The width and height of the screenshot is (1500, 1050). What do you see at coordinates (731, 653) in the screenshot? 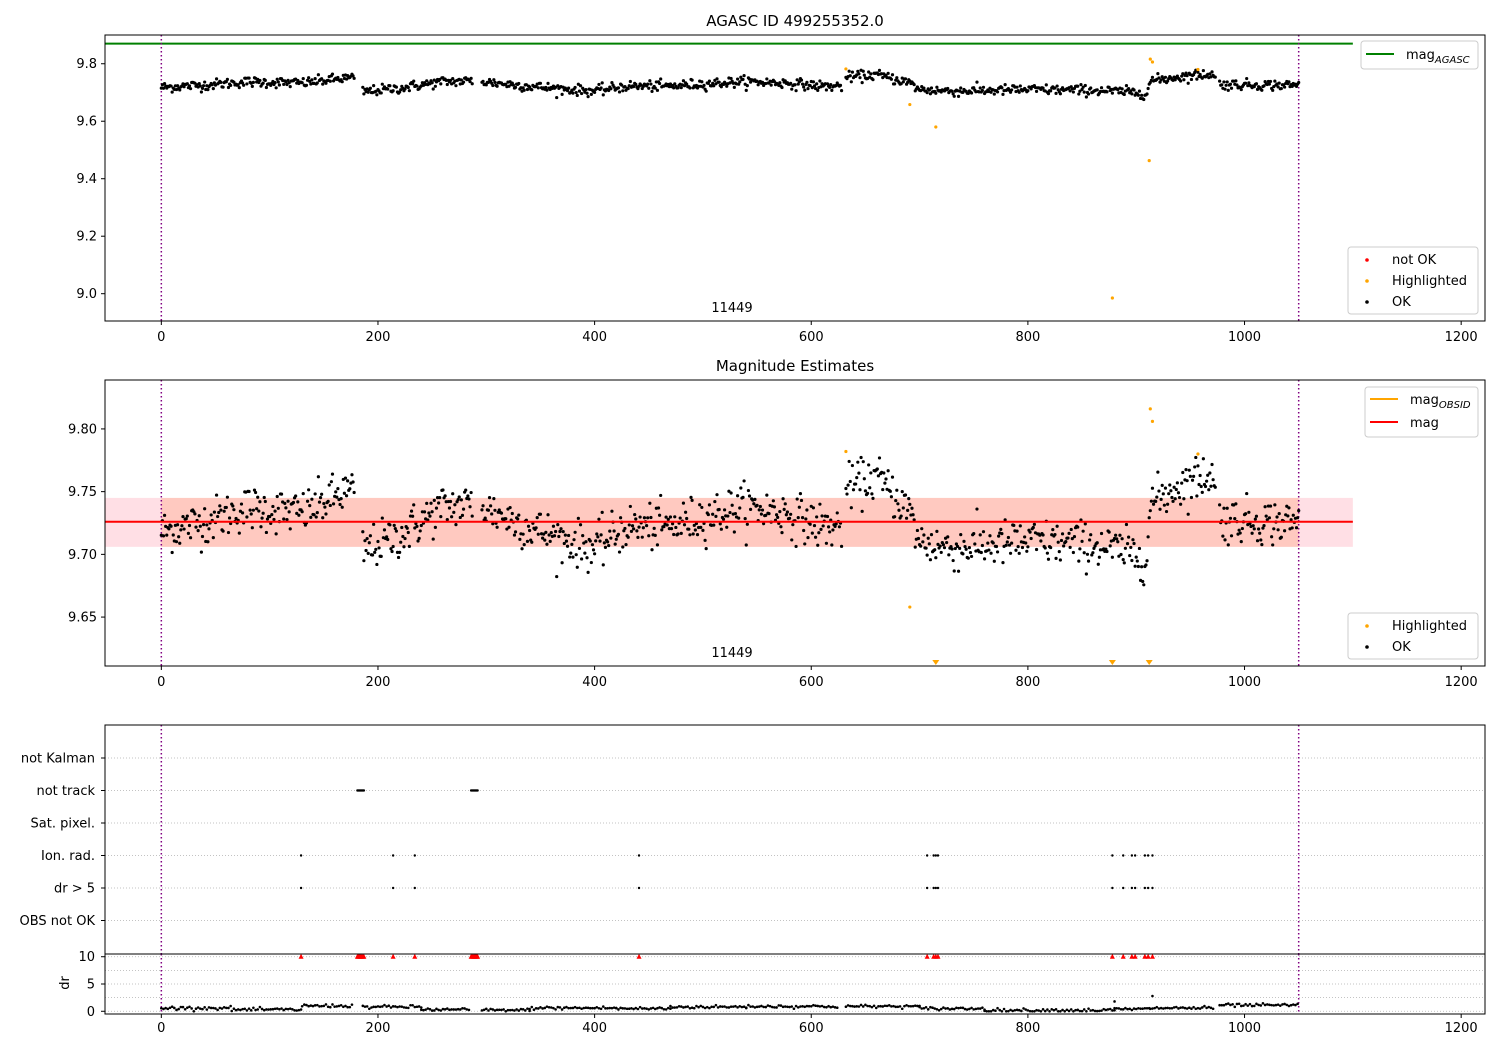
I see `obsid-annotation: 11449` at bounding box center [731, 653].